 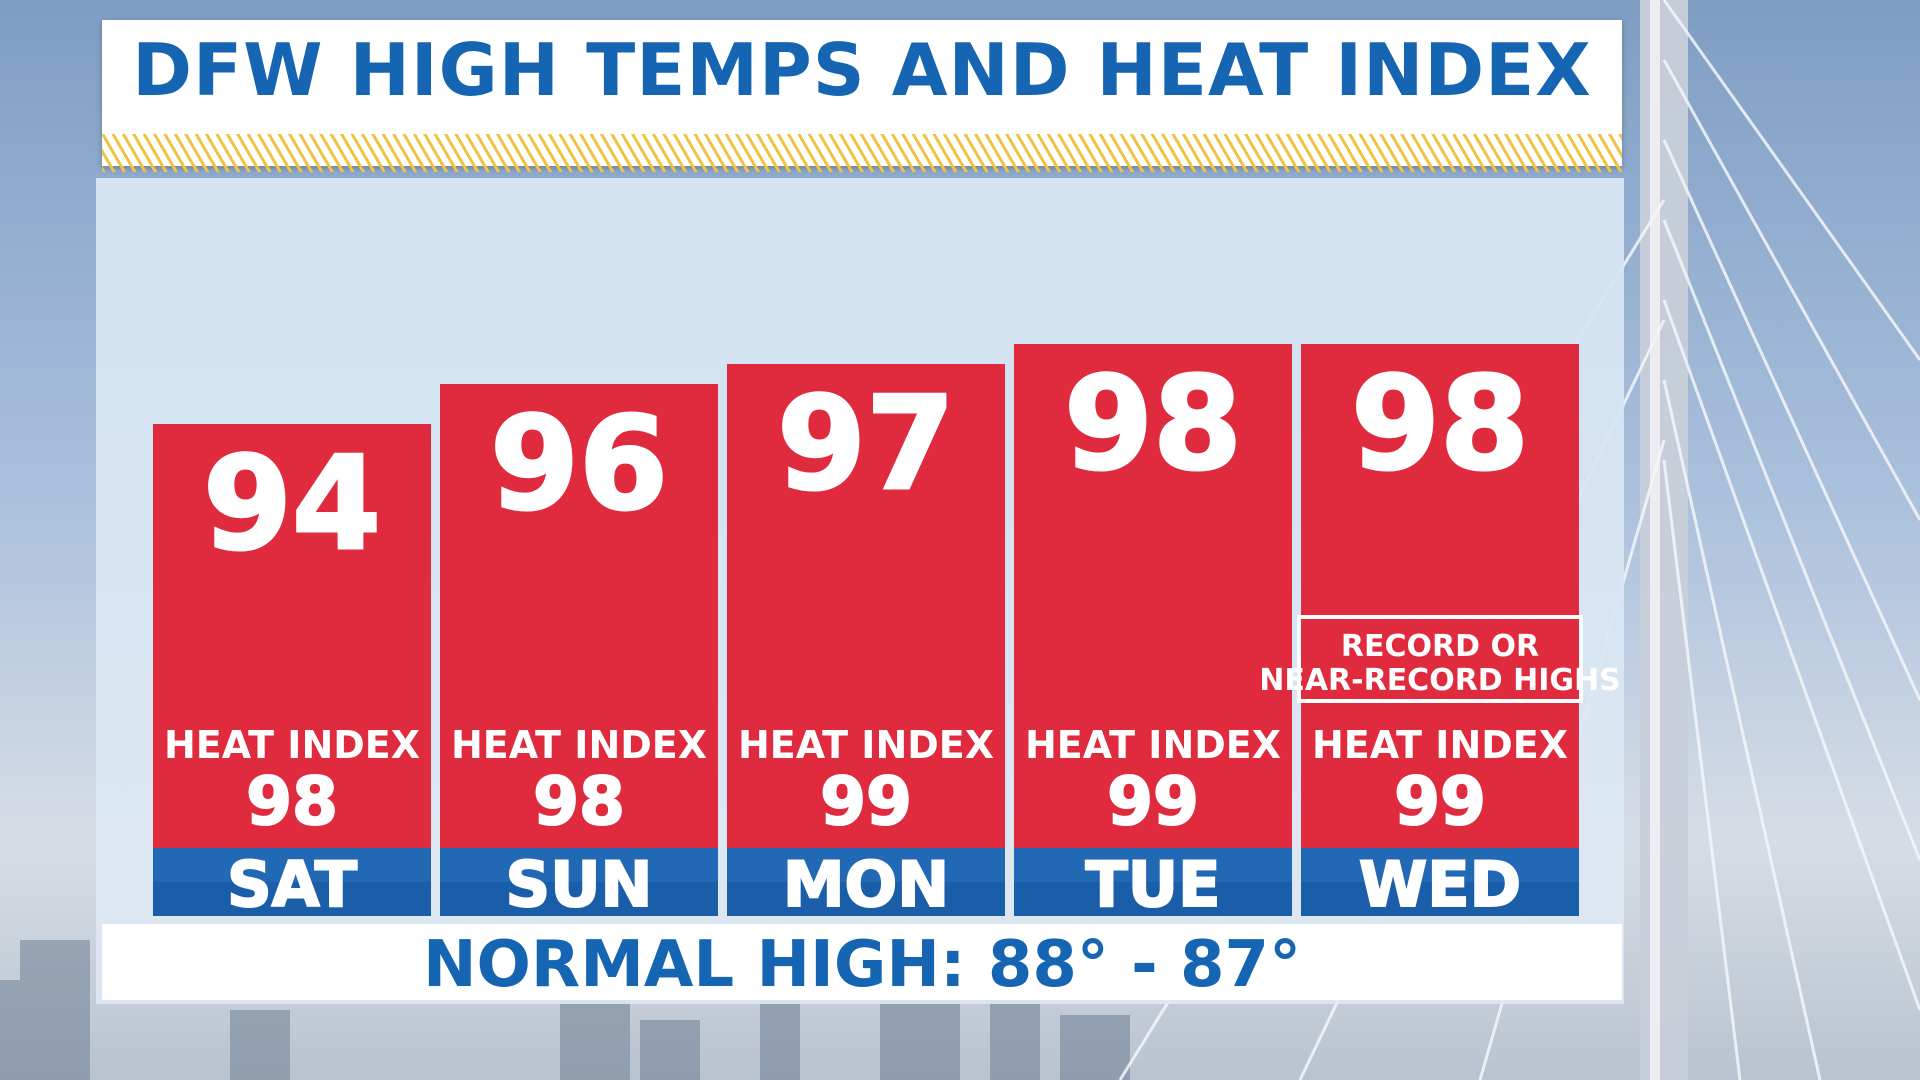 What do you see at coordinates (579, 745) in the screenshot?
I see `heat-index-caption-sun: HEAT INDEX` at bounding box center [579, 745].